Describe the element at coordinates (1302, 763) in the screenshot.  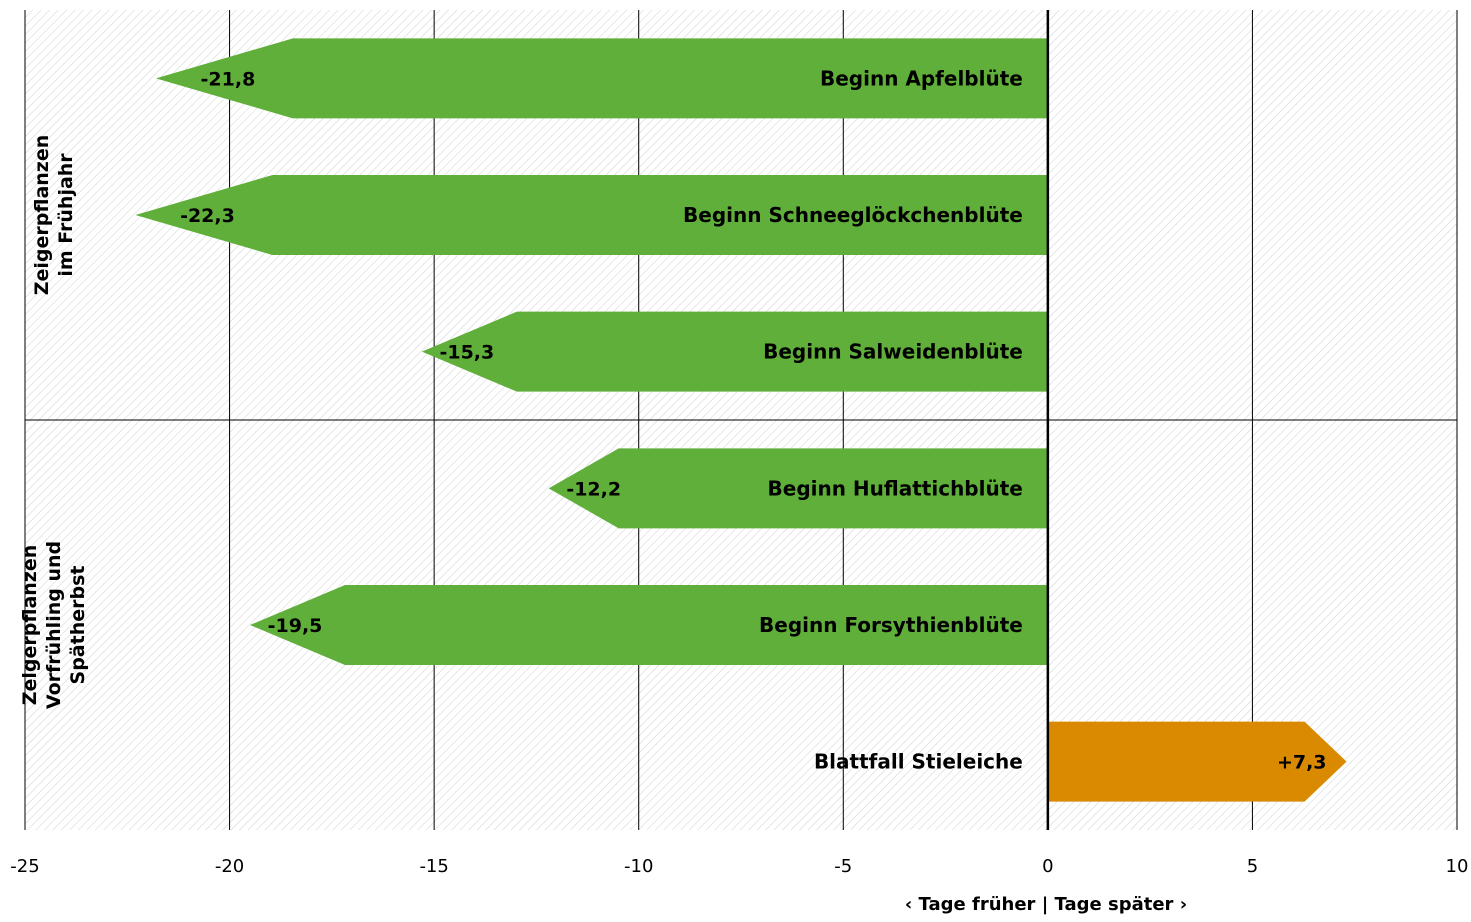
I see `bar-value-label: +7,3` at that location.